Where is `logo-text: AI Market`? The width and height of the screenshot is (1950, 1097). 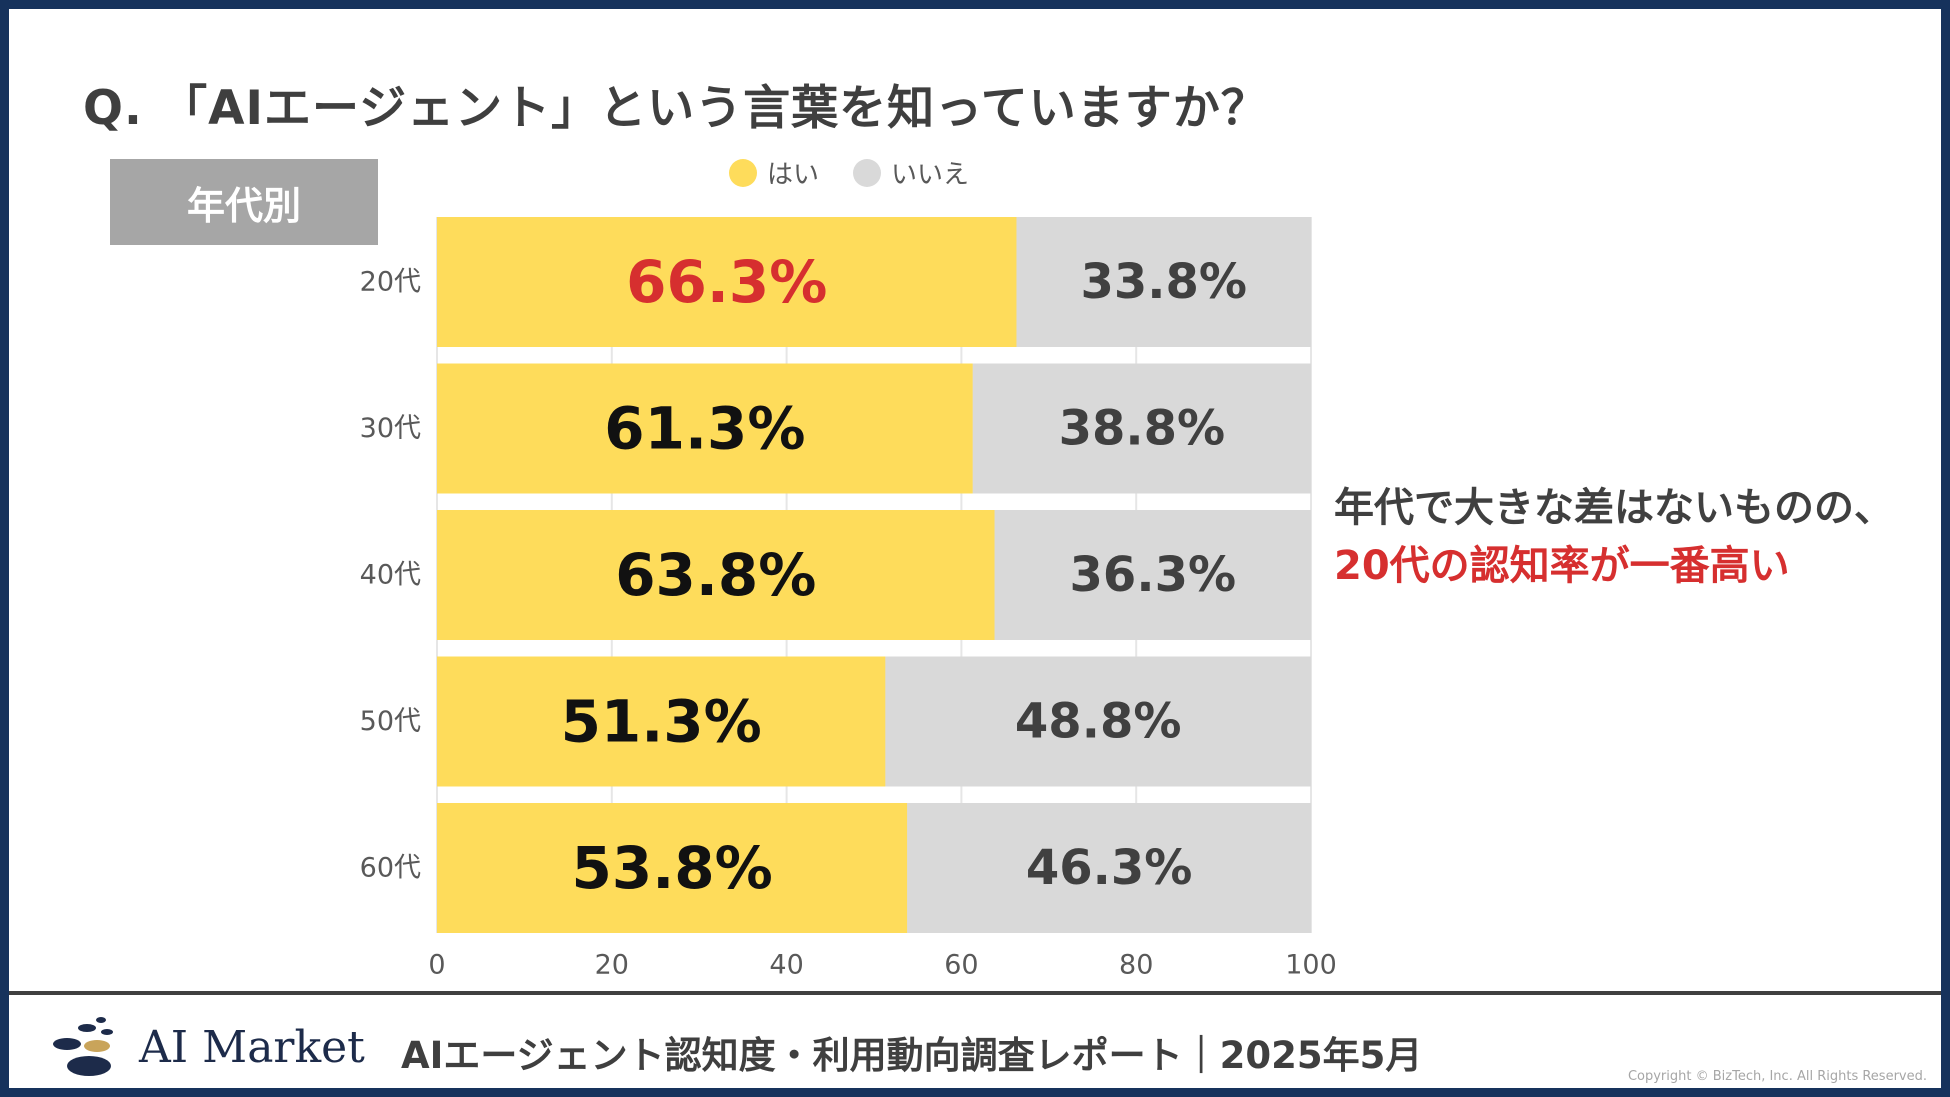 logo-text: AI Market is located at coordinates (252, 1047).